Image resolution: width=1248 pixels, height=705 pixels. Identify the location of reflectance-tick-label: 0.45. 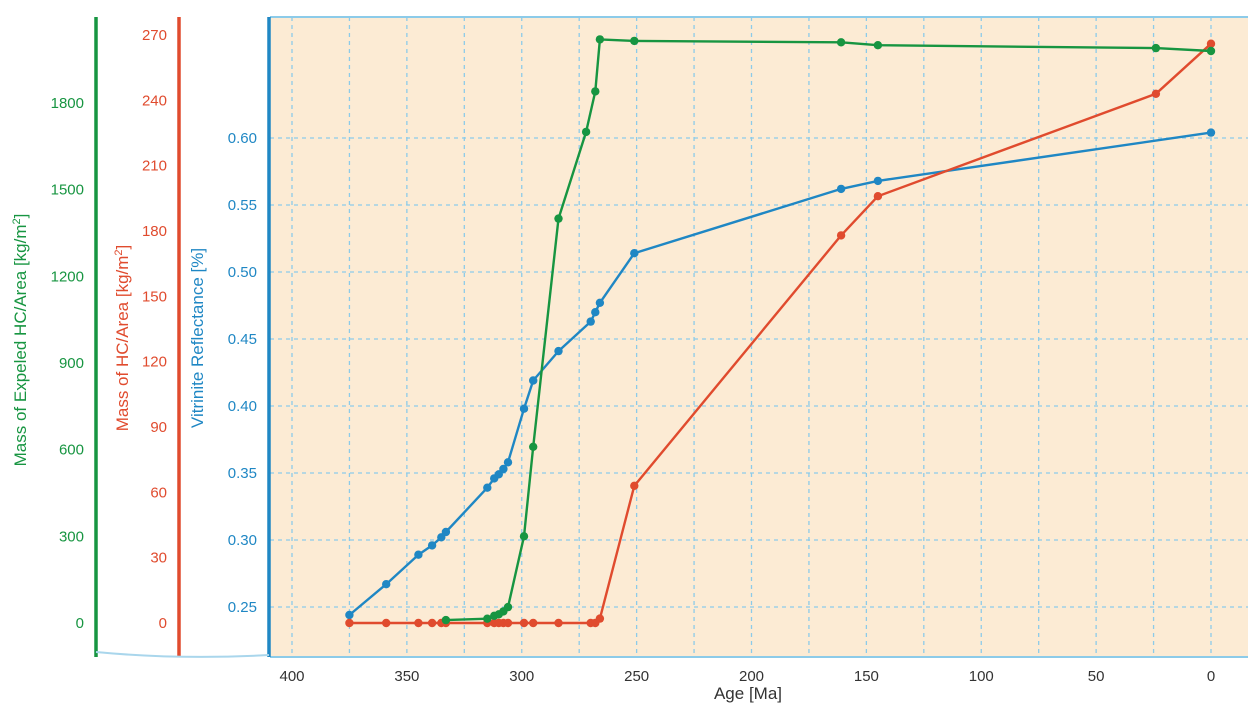
(242, 339).